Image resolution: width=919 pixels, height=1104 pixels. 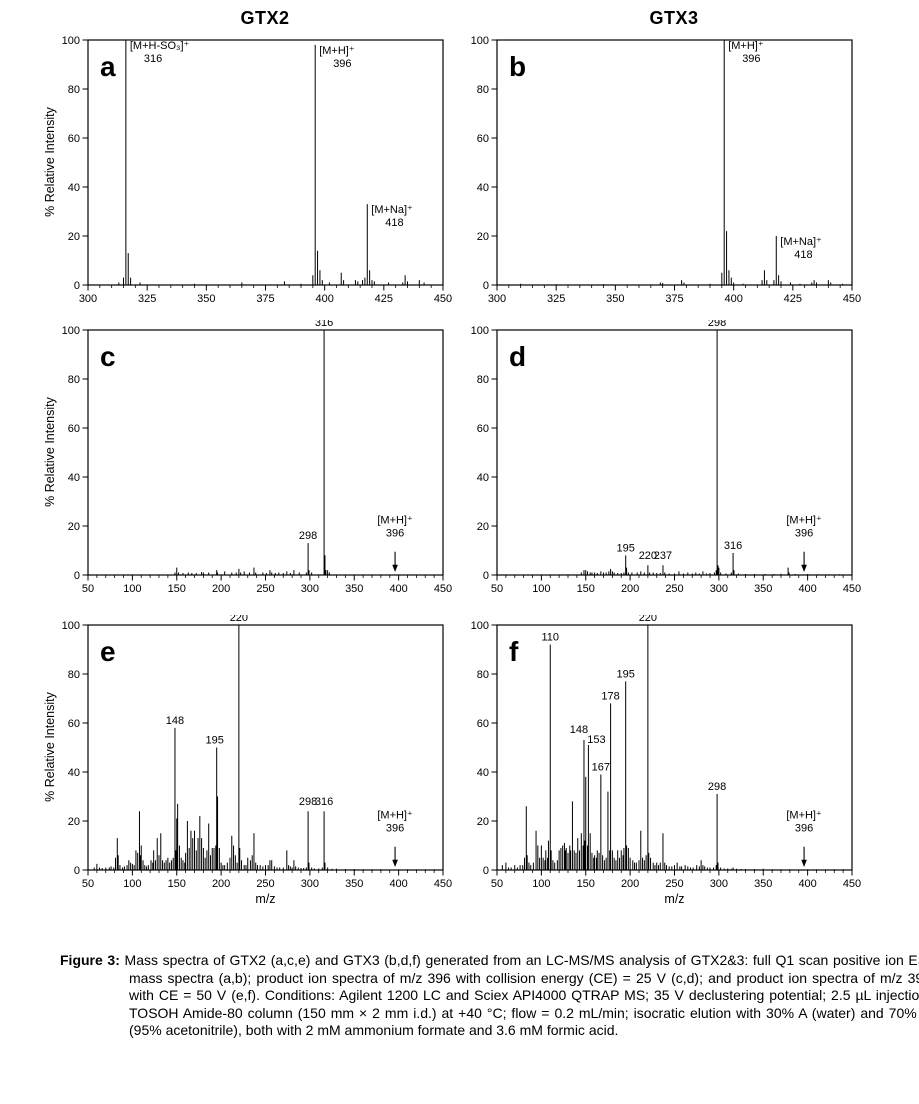 I want to click on svg-text: m/z, so click(x=265, y=899).